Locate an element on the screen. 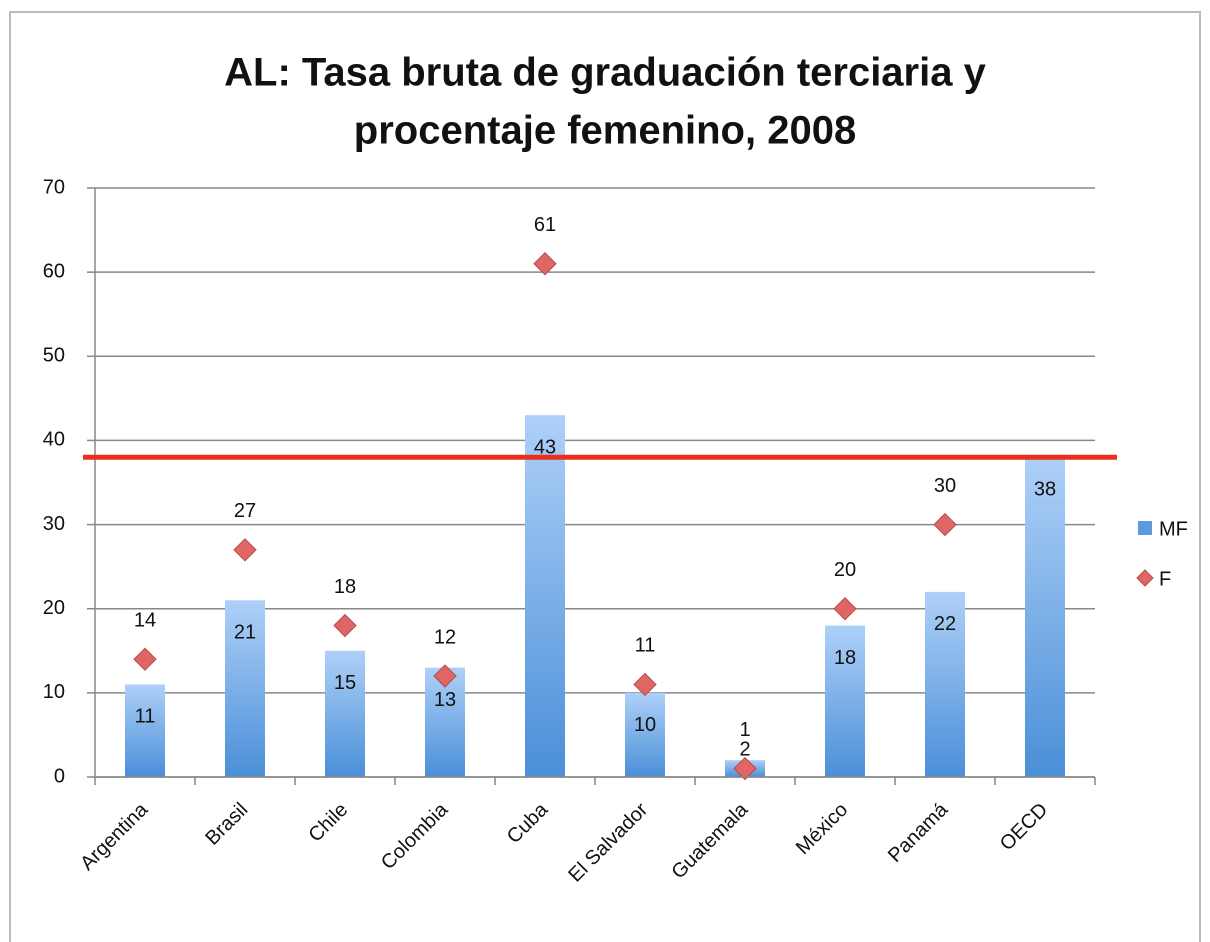 This screenshot has height=942, width=1210. data-label: 20 is located at coordinates (845, 570).